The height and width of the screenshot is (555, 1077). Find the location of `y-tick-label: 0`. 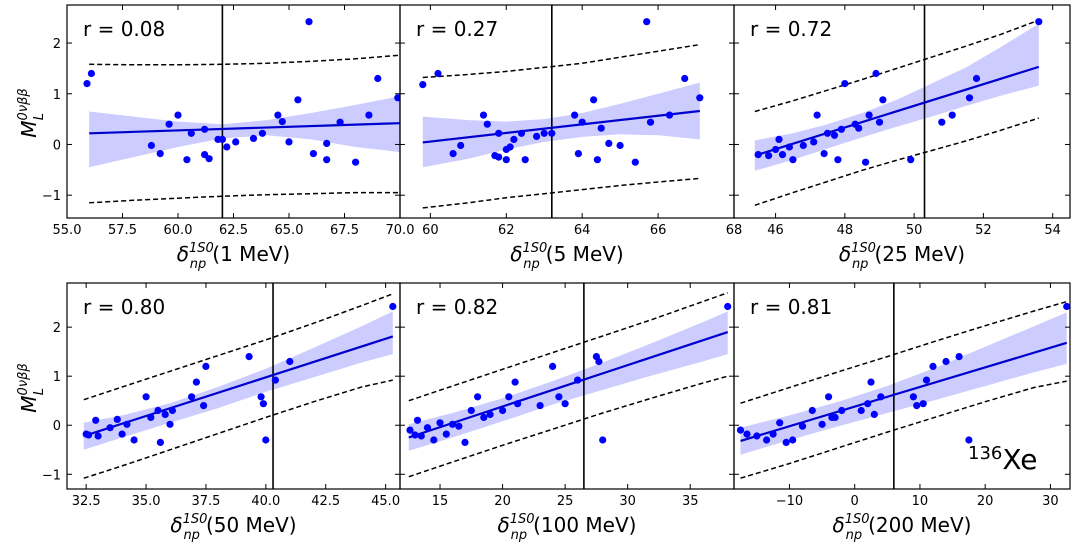

y-tick-label: 0 is located at coordinates (57, 145).